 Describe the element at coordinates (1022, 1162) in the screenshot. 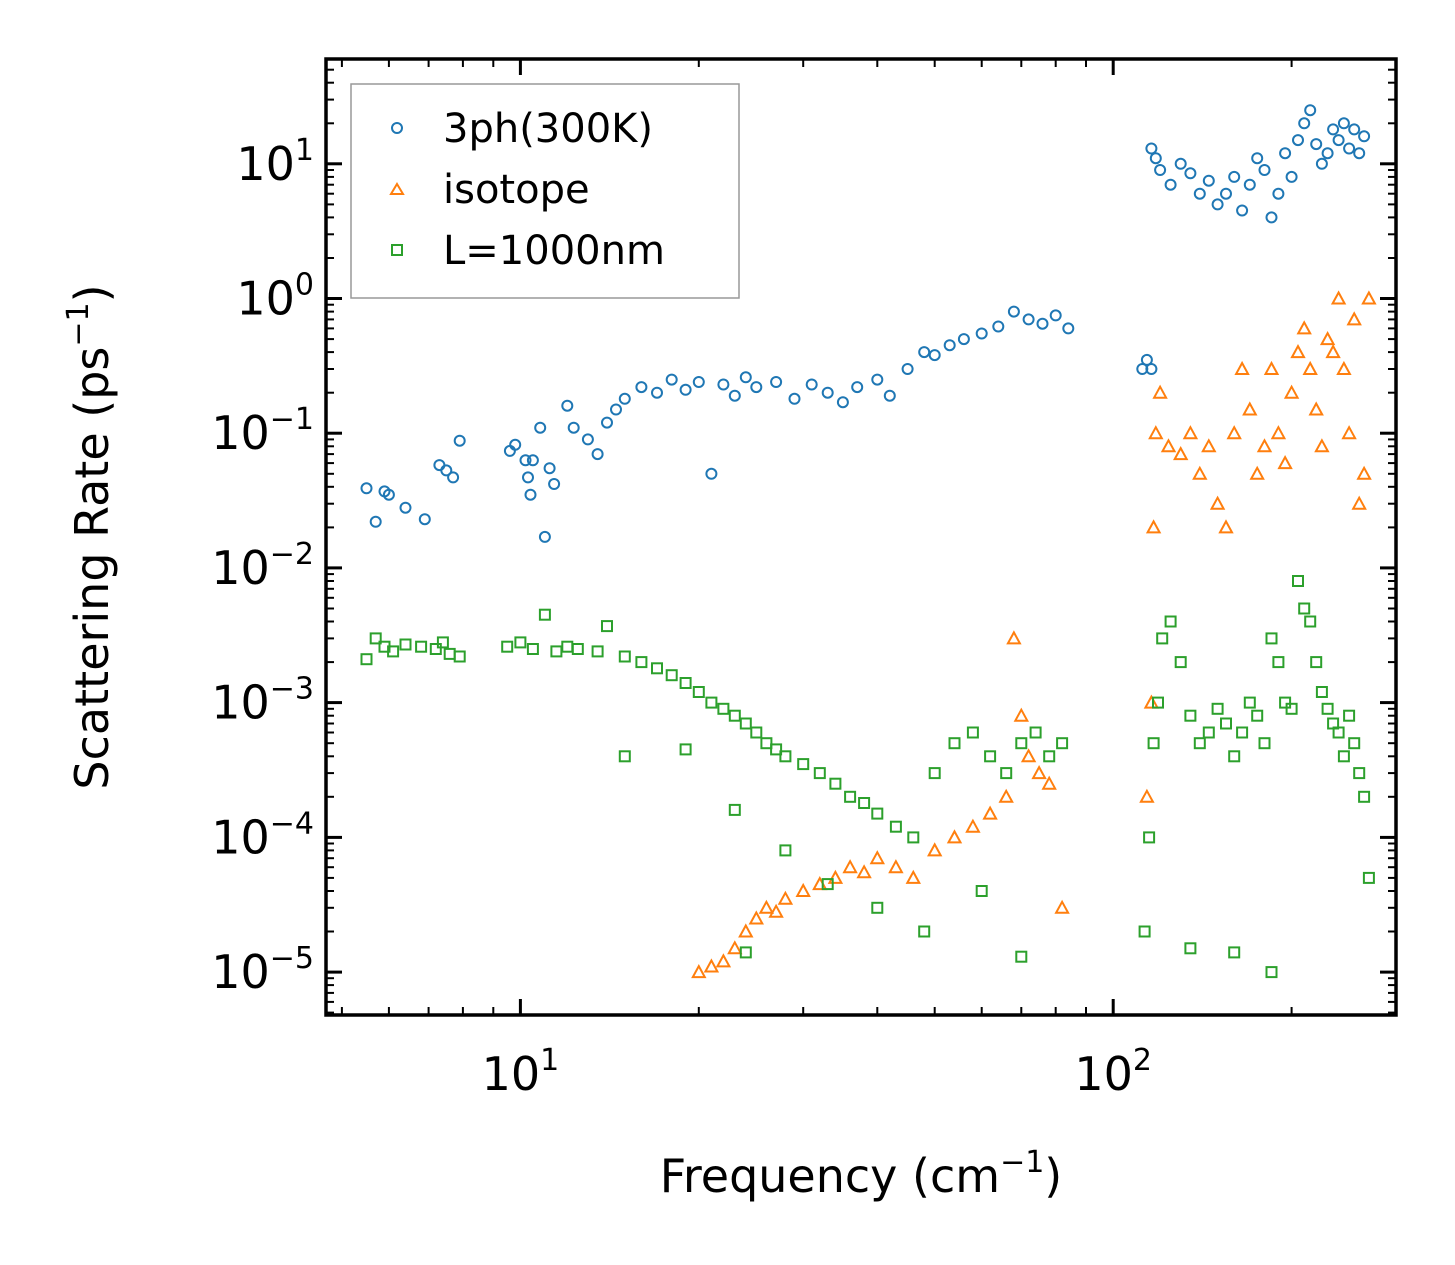

I see `x-axis-title-exponent: −1` at that location.